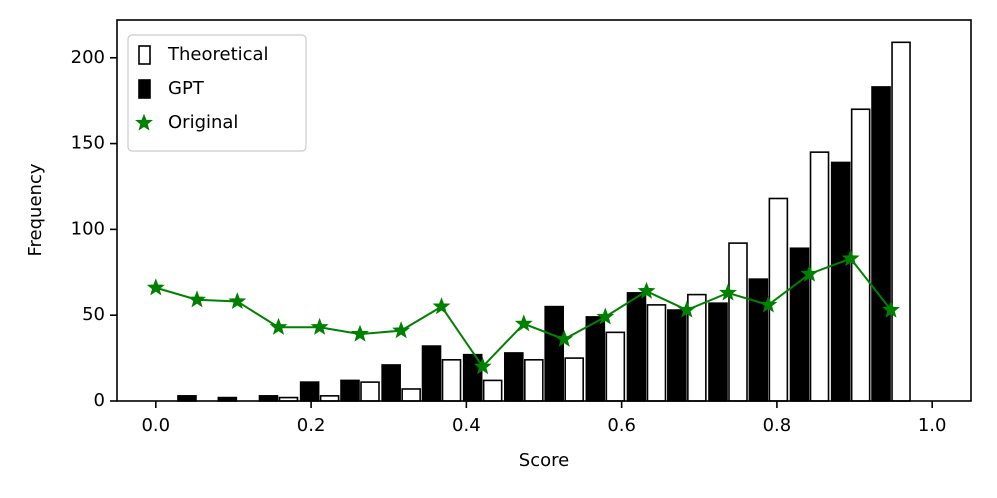 The width and height of the screenshot is (997, 498). What do you see at coordinates (93, 314) in the screenshot?
I see `y-tick-label: 50` at bounding box center [93, 314].